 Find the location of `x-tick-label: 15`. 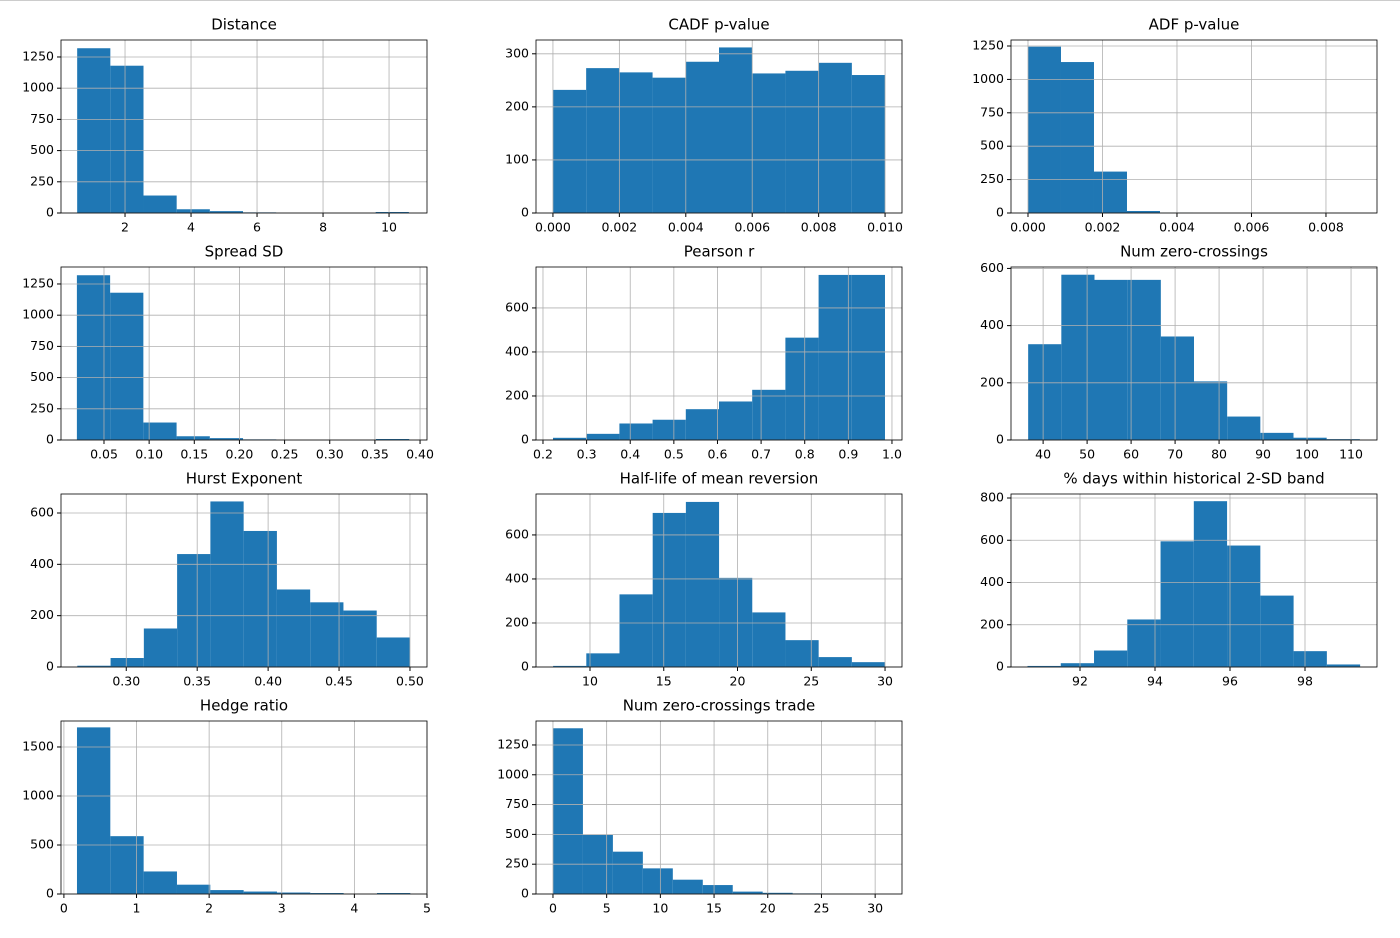

x-tick-label: 15 is located at coordinates (714, 908).